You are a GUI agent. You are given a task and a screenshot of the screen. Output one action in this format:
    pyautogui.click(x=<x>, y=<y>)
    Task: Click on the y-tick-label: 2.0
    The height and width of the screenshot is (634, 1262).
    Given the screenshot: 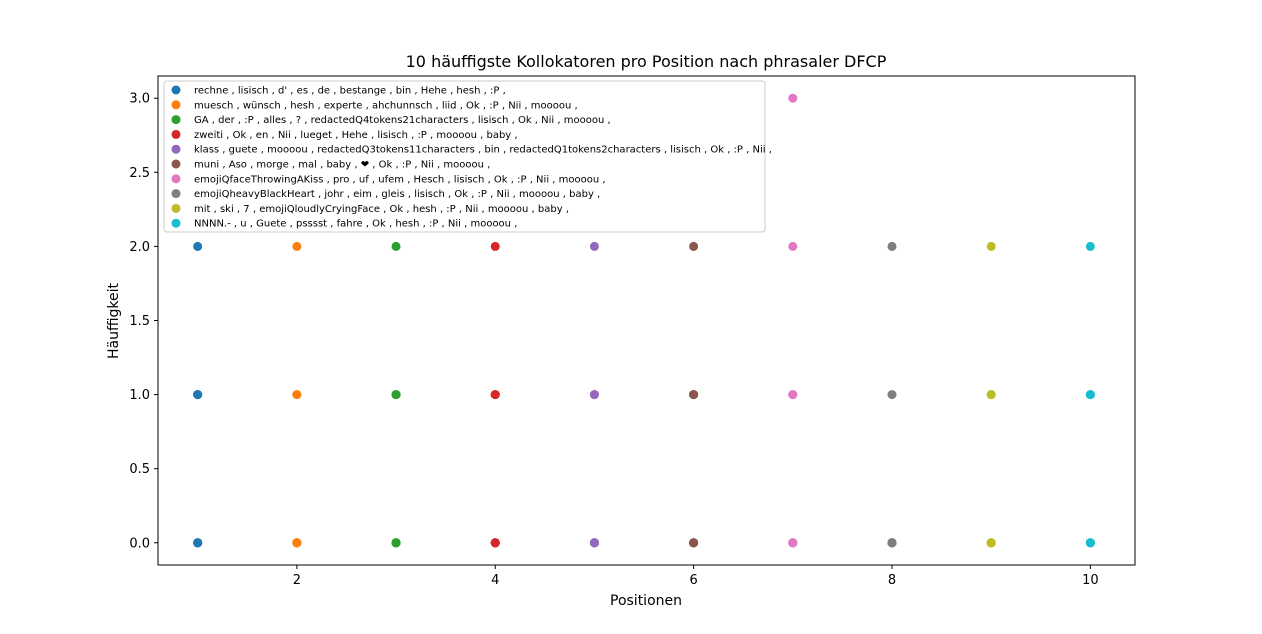 What is the action you would take?
    pyautogui.click(x=139, y=247)
    